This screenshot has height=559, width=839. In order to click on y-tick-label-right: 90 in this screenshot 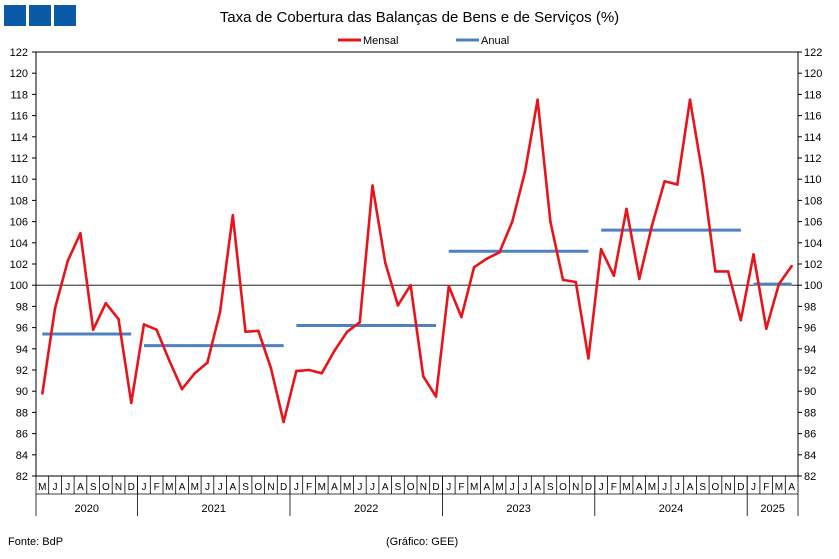, I will do `click(810, 392)`.